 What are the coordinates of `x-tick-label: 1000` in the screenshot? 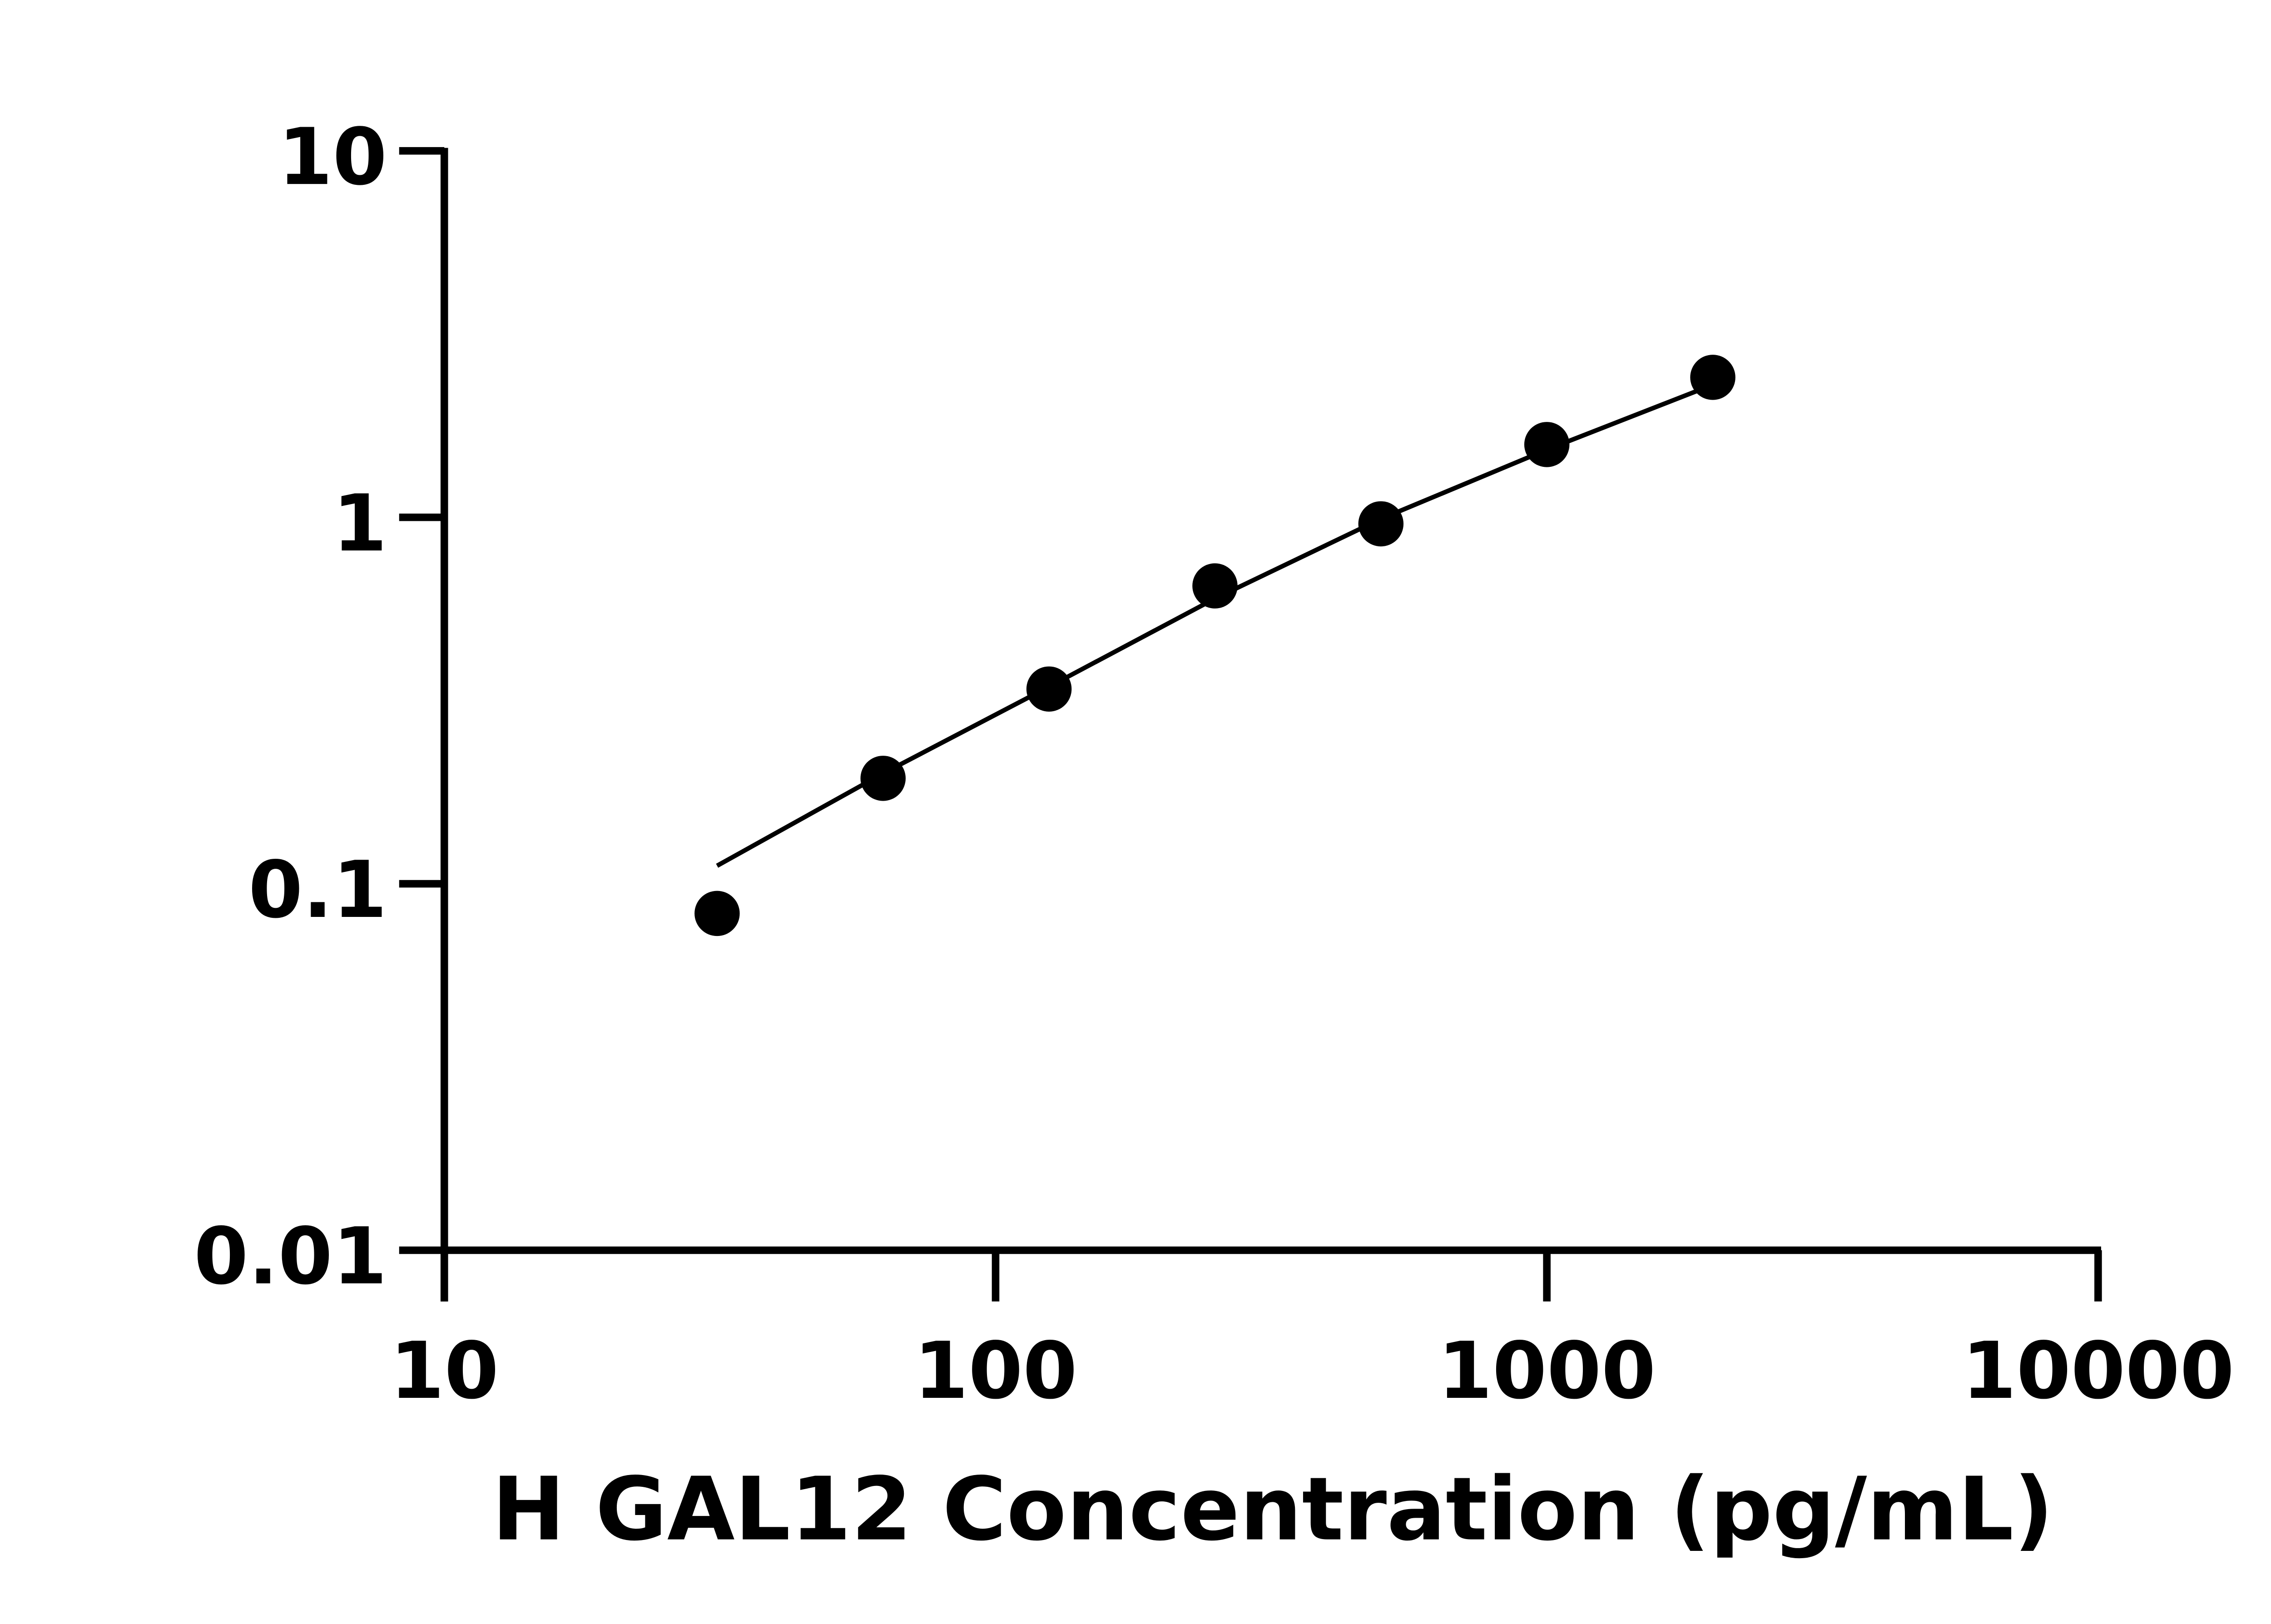 It's located at (1547, 1370).